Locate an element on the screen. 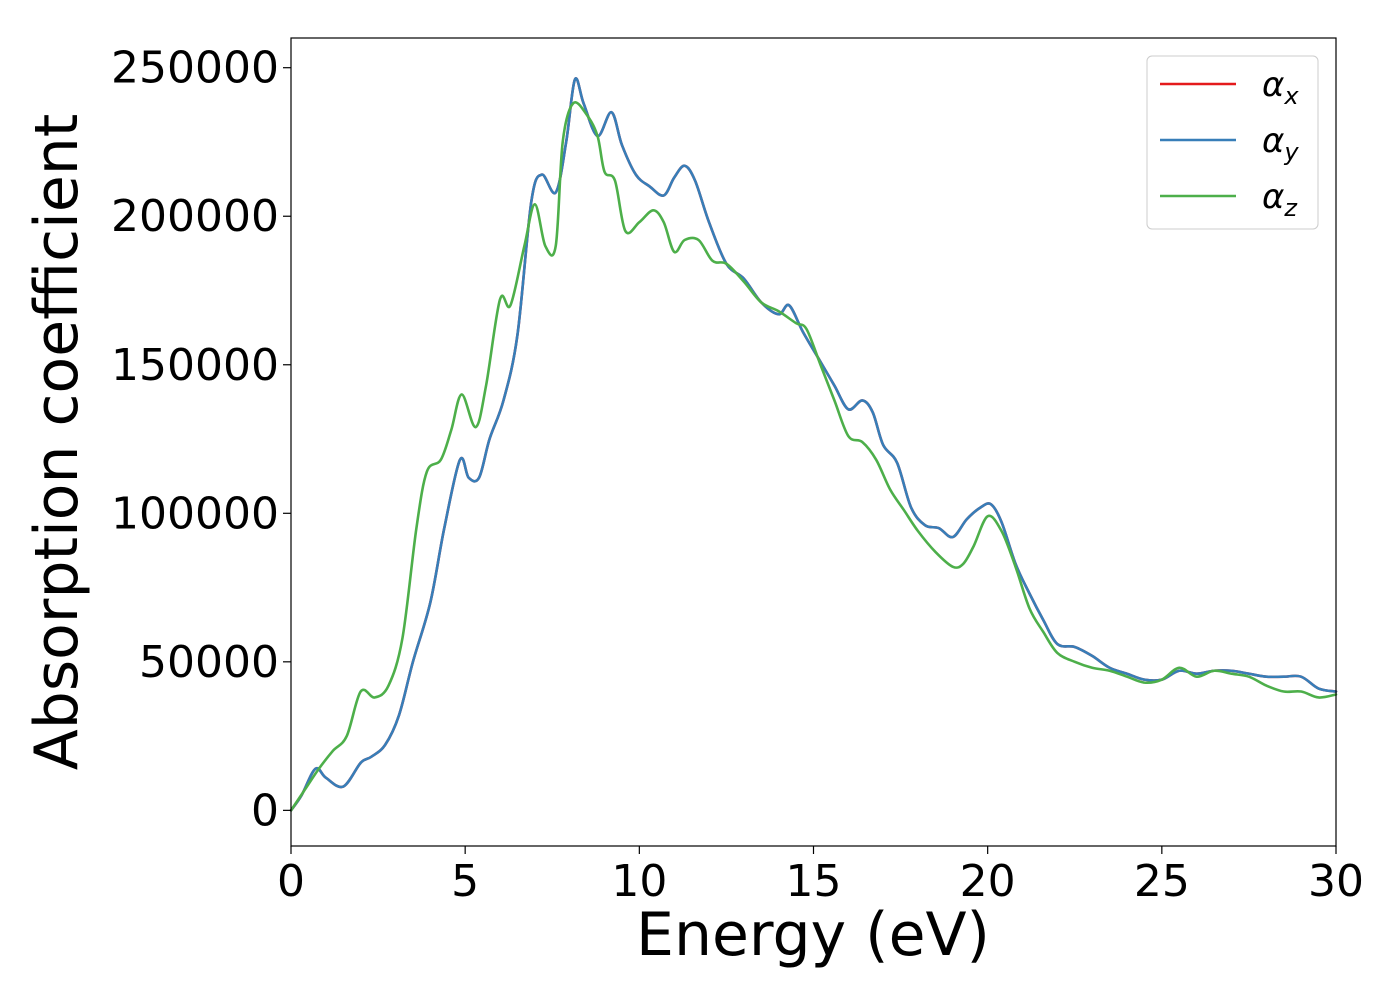 This screenshot has height=1000, width=1400. y-tick-label: 0 is located at coordinates (265, 810).